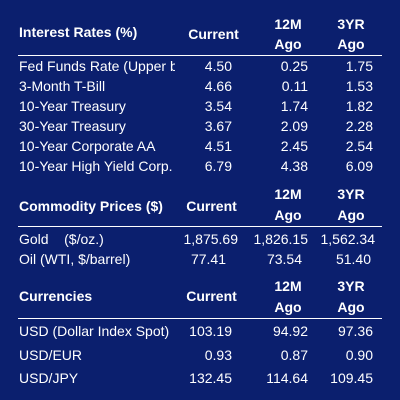 The image size is (400, 400). Describe the element at coordinates (61, 239) in the screenshot. I see `row-label: Gold ($/oz.)` at that location.